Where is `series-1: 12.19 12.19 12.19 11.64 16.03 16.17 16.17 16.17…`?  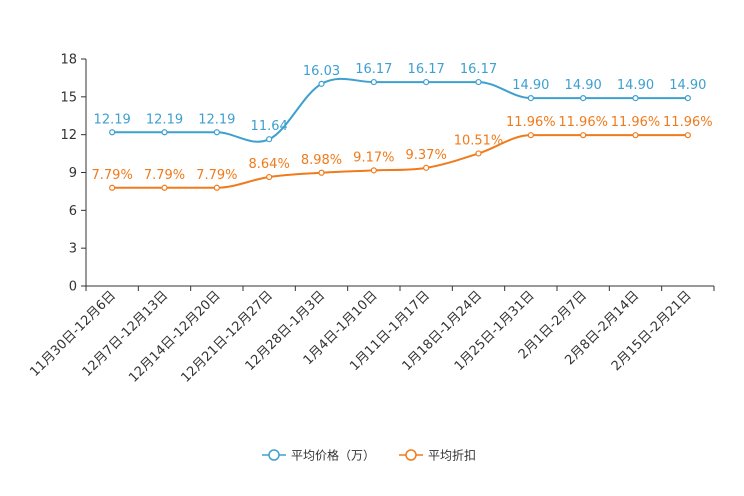 series-1: 12.19 12.19 12.19 11.64 16.03 16.17 16.17 16.17… is located at coordinates (400, 102).